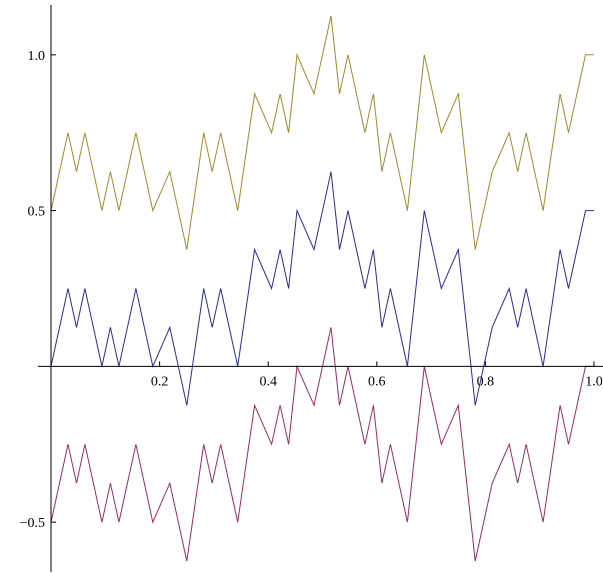  Describe the element at coordinates (160, 381) in the screenshot. I see `x-tick-label: 0.2` at that location.